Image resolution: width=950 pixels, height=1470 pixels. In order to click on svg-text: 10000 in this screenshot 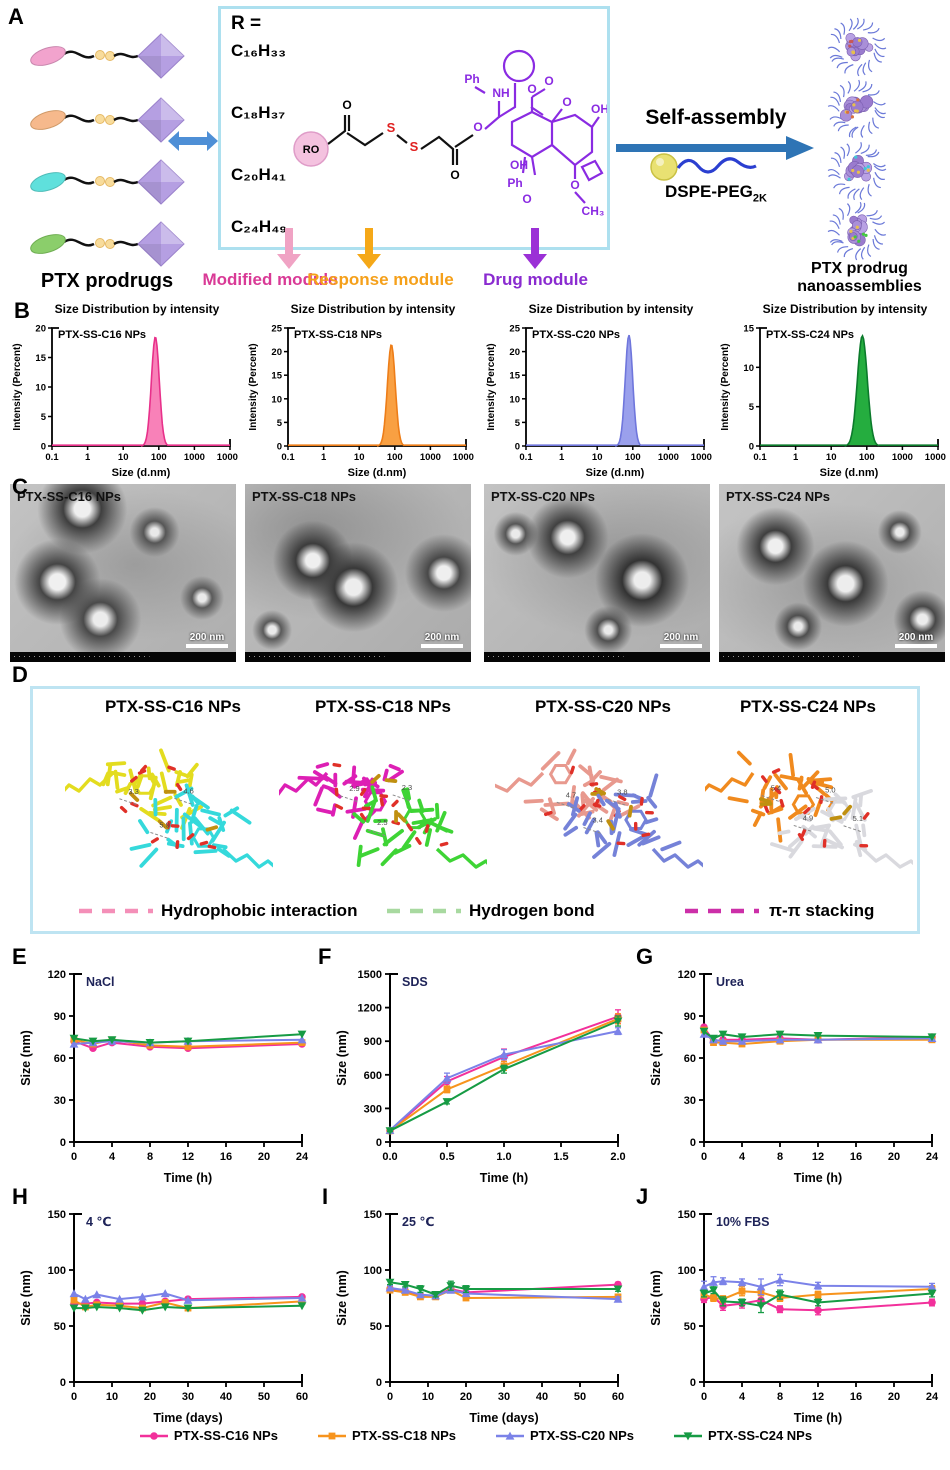, I will do `click(701, 457)`.